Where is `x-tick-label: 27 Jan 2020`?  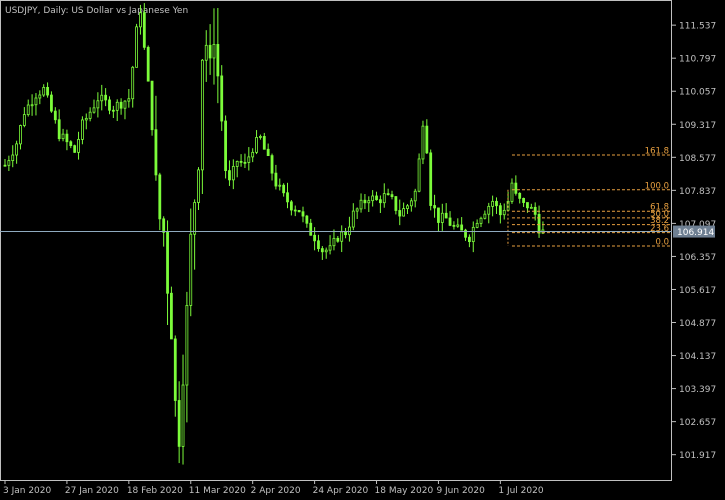 x-tick-label: 27 Jan 2020 is located at coordinates (92, 491).